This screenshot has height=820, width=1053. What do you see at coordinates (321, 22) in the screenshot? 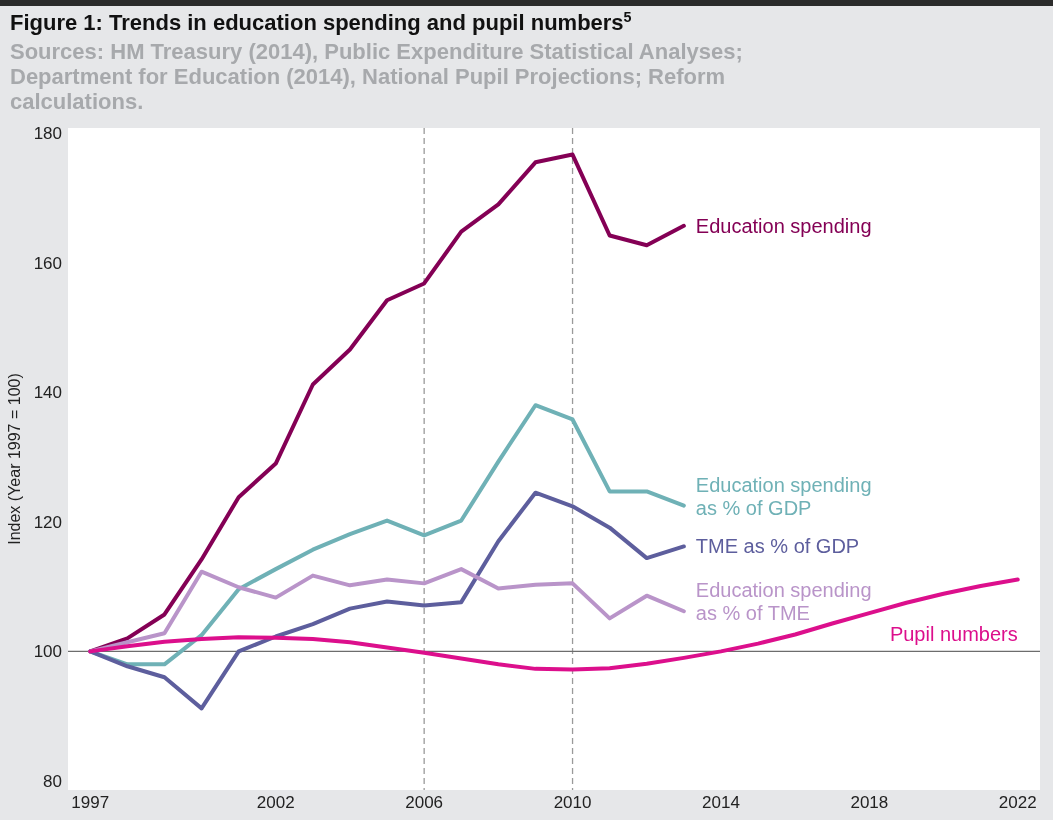
I see `chart-title: Figure 1: Trends in education spending and pupil numbers$^{5}$` at bounding box center [321, 22].